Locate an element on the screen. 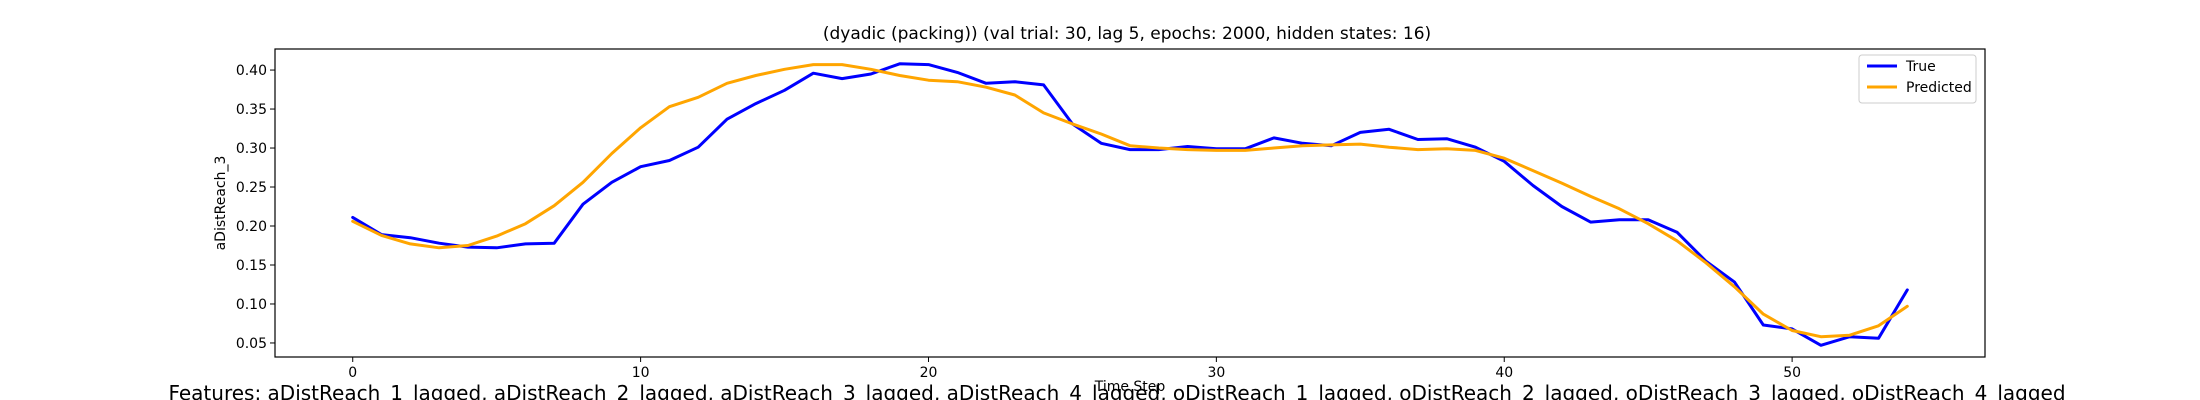  x-tick-label: 0 is located at coordinates (352, 373).